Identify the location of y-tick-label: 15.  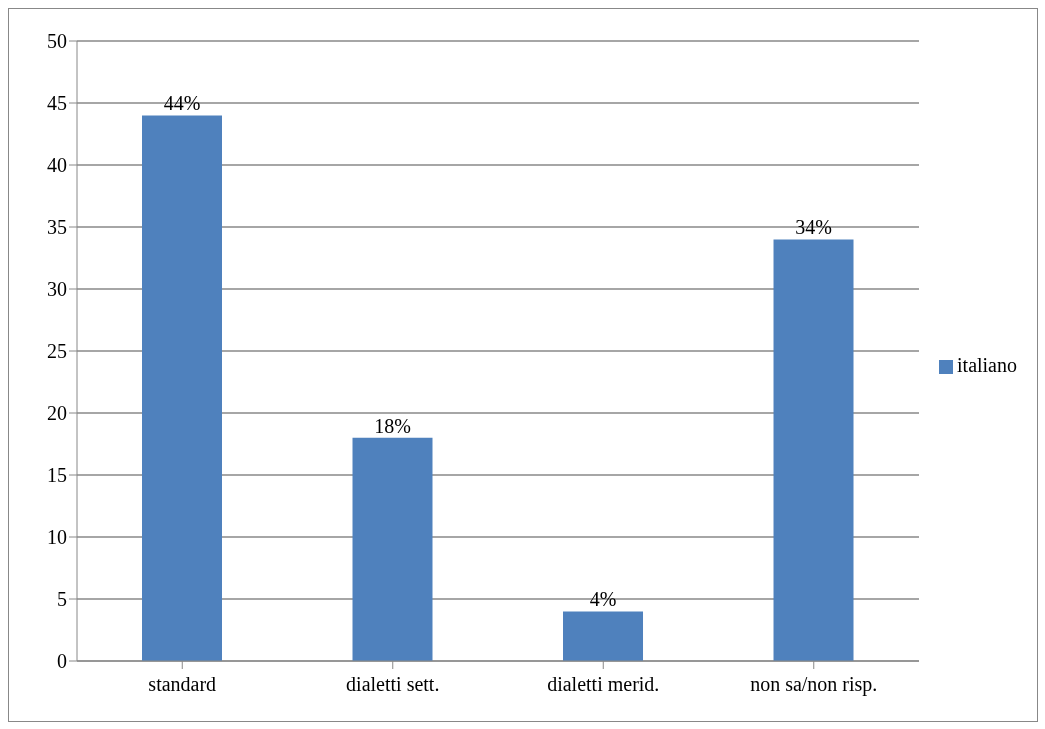
(57, 475).